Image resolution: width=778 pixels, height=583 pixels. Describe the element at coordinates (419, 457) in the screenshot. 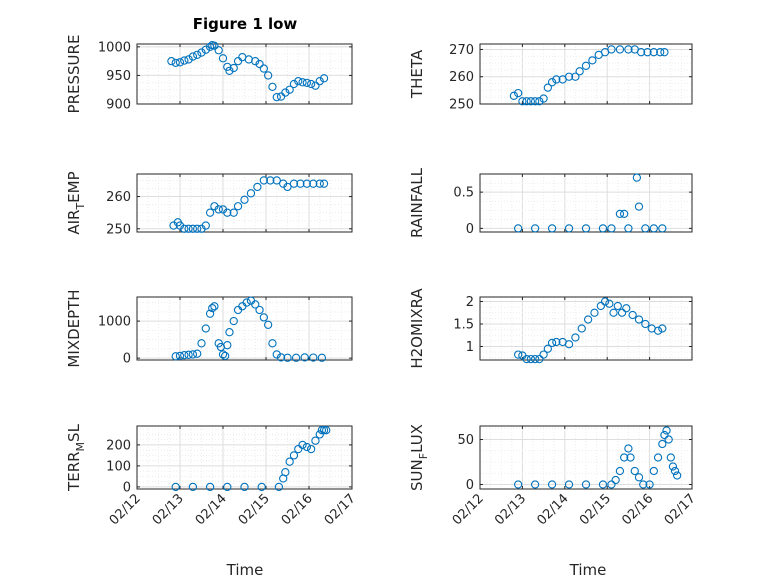

I see `y-axis-label: SUNFLUX` at that location.